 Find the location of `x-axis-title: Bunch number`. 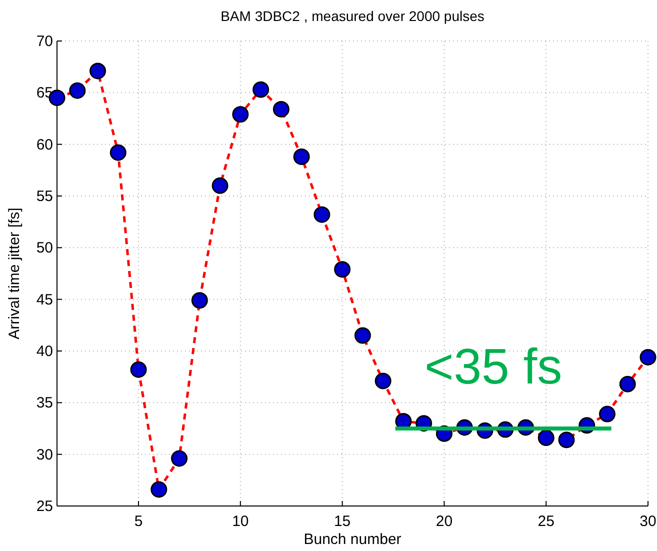

x-axis-title: Bunch number is located at coordinates (353, 539).